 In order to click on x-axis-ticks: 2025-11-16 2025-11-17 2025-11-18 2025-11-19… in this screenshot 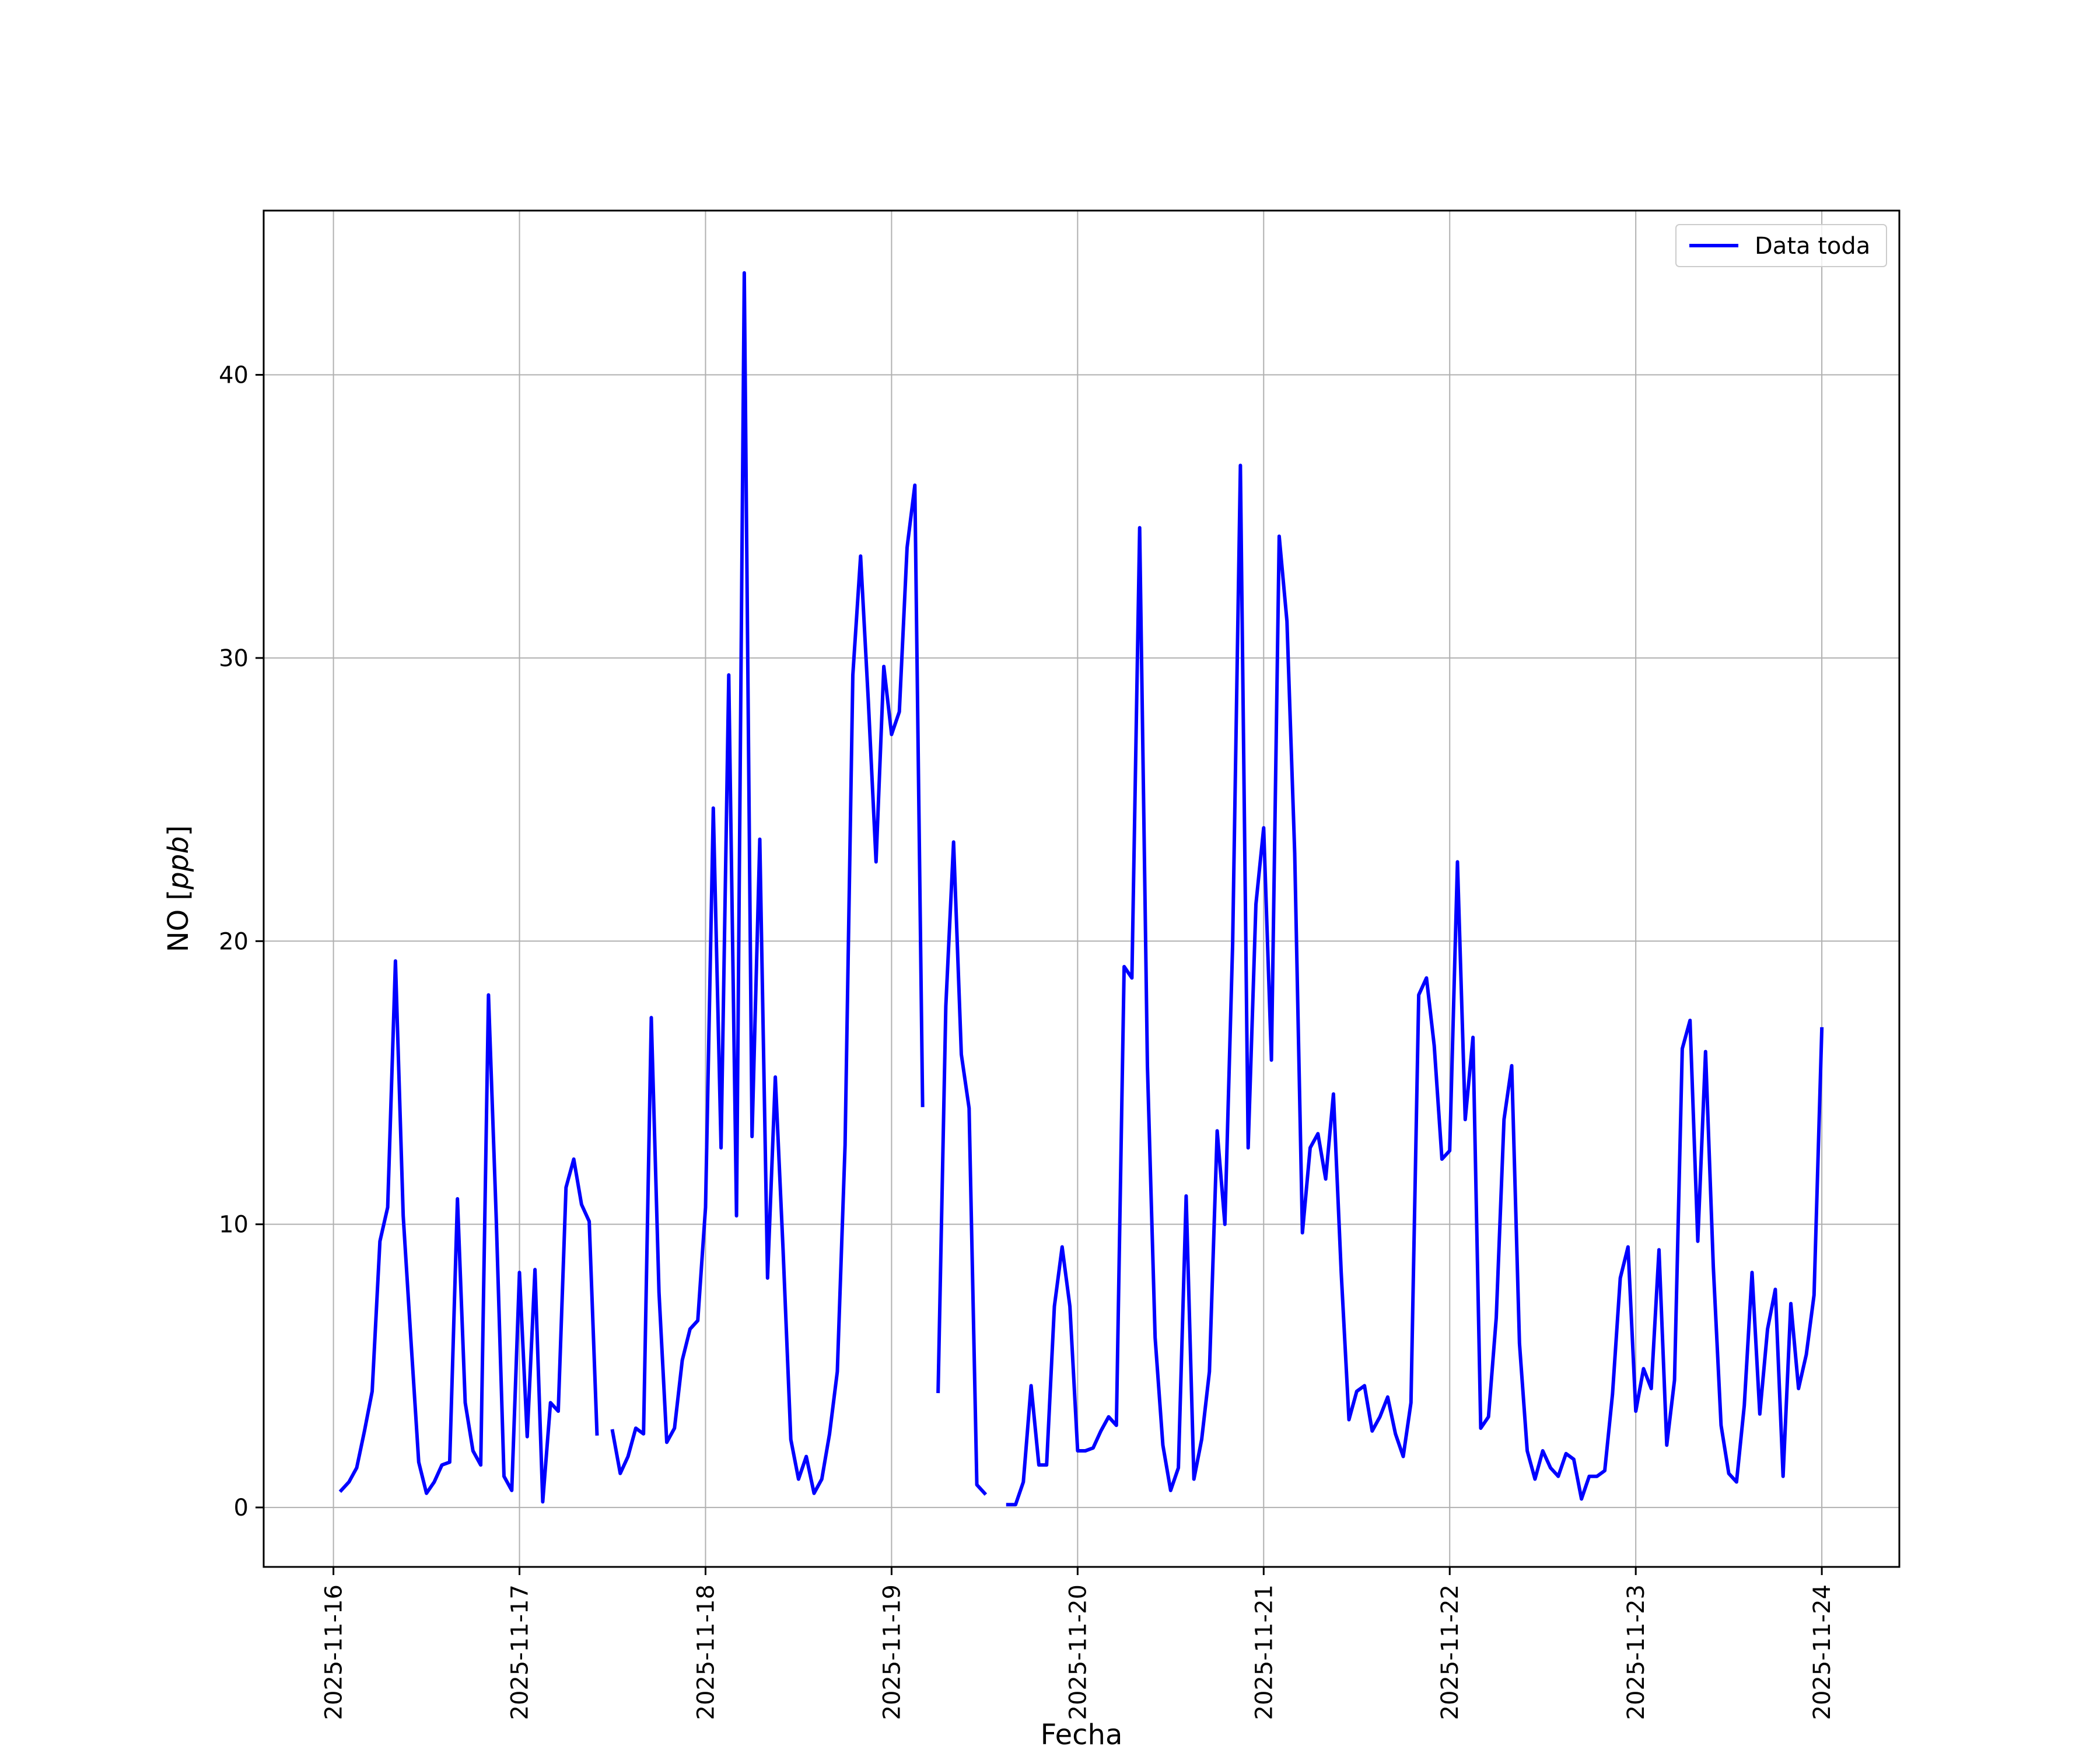, I will do `click(1078, 1643)`.